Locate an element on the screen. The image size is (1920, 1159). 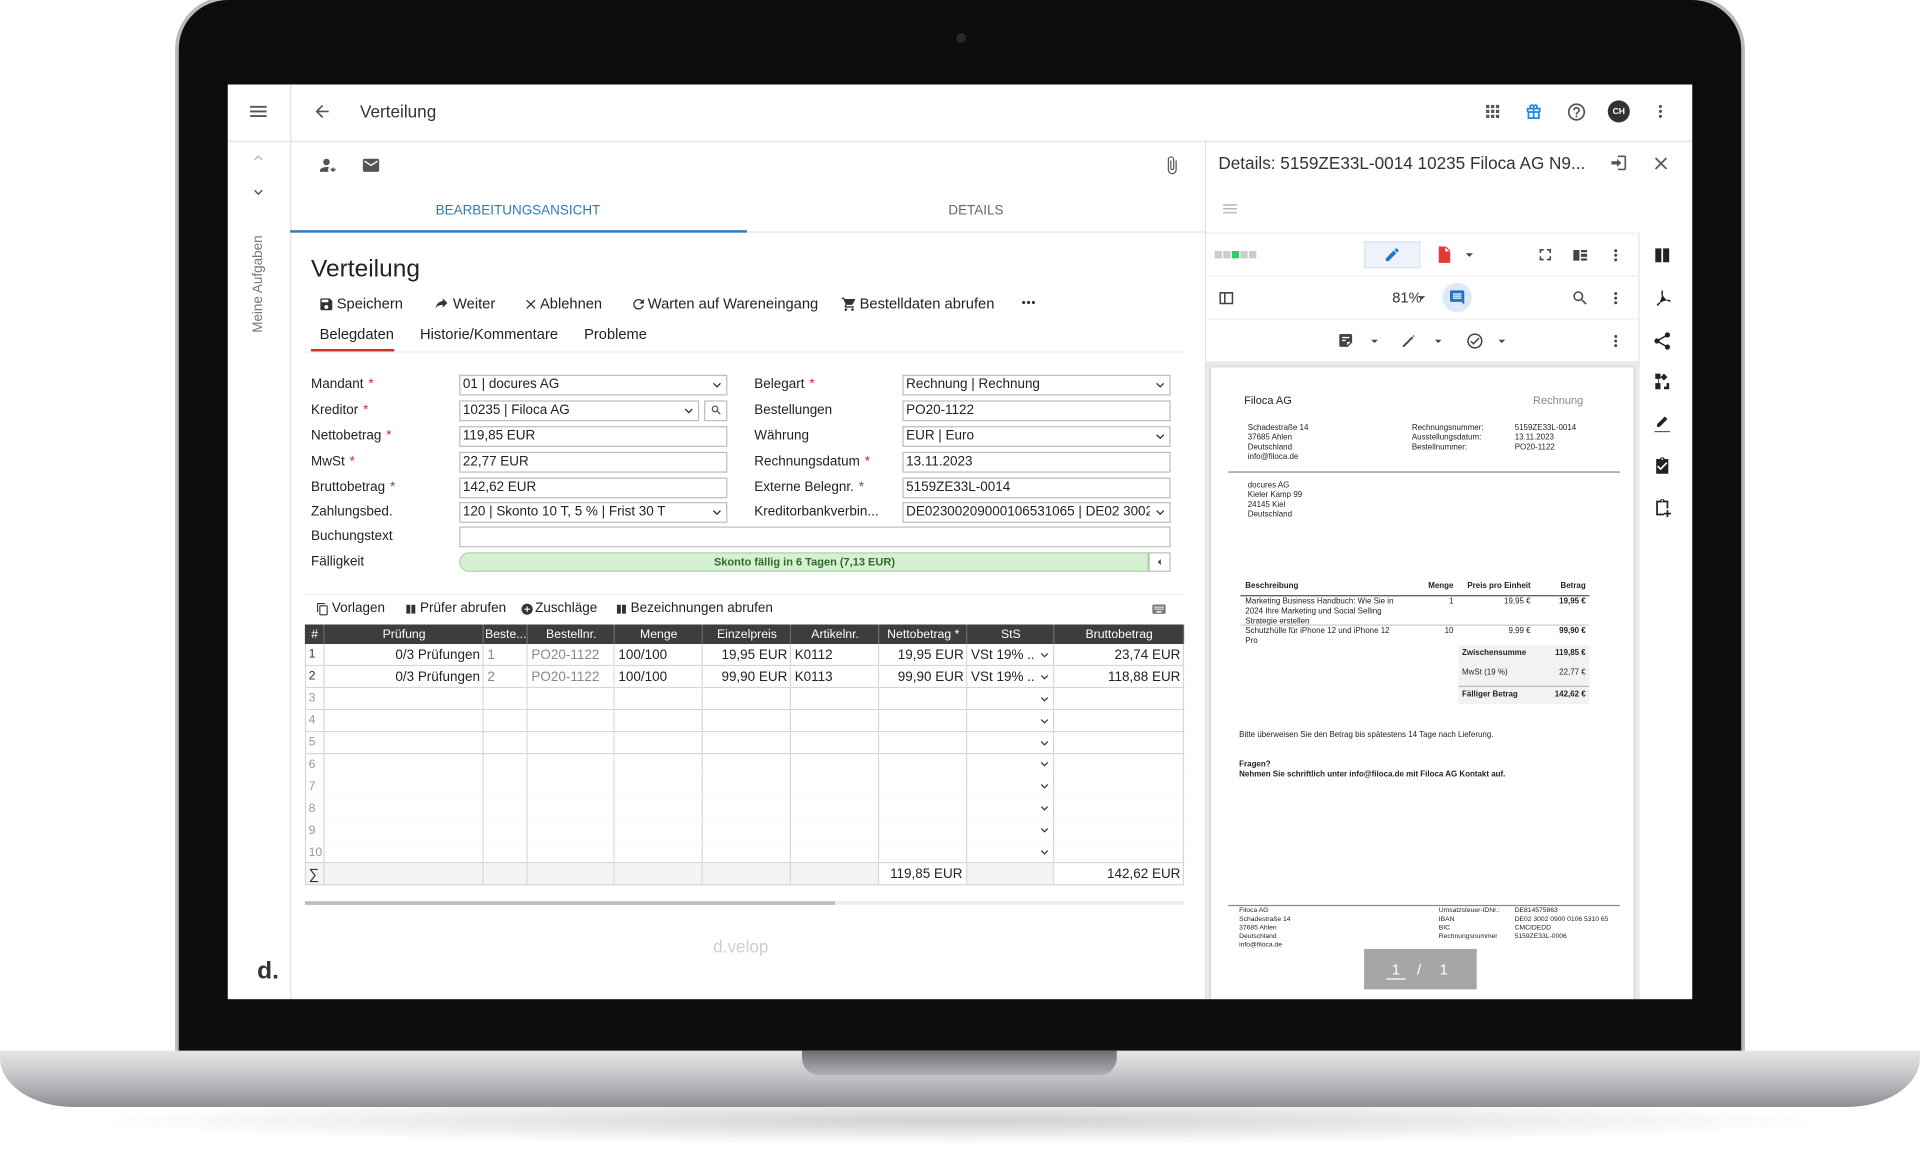
subtab: Historie/Kommentare is located at coordinates (489, 334).